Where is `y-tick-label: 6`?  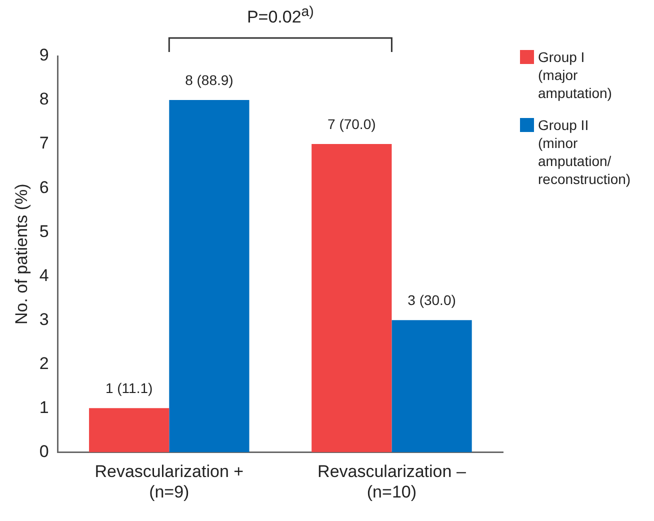
y-tick-label: 6 is located at coordinates (44, 187).